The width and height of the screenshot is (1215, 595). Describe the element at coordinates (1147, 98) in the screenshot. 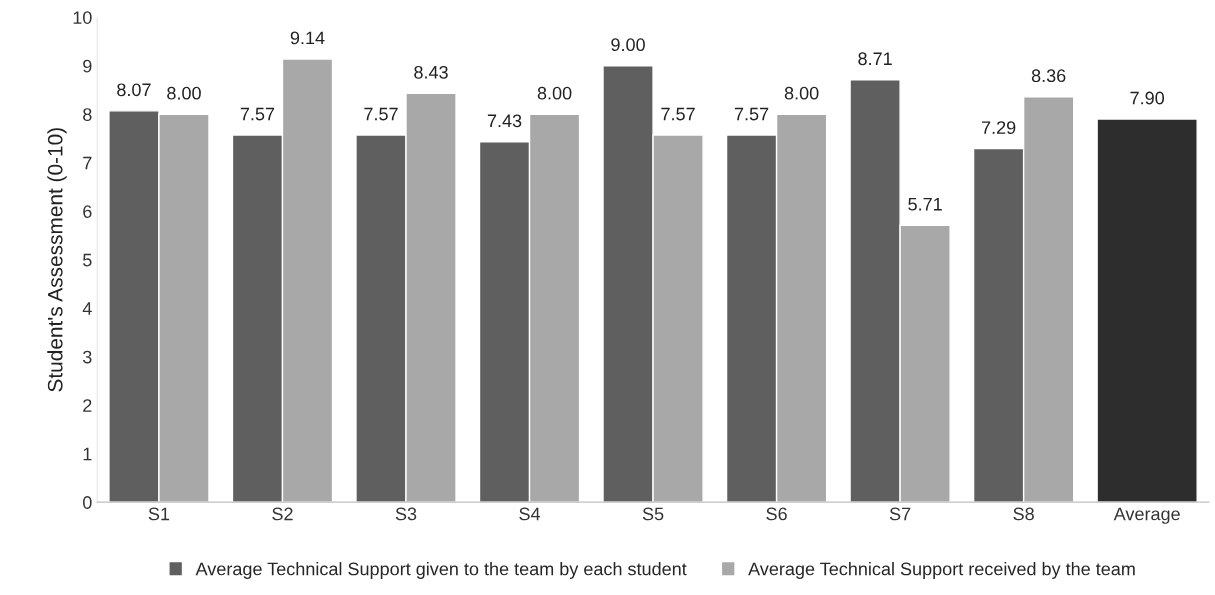

I see `data-label: 7.90` at that location.